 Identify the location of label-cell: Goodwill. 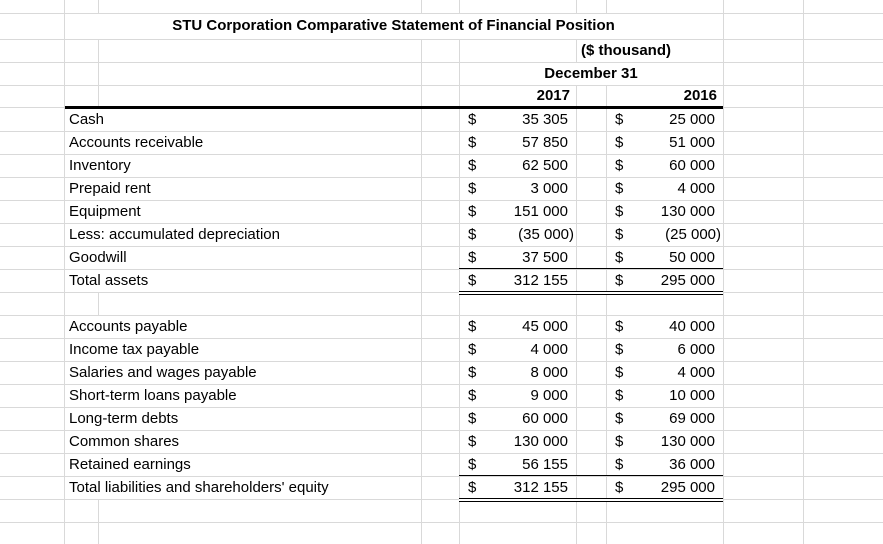
(98, 257).